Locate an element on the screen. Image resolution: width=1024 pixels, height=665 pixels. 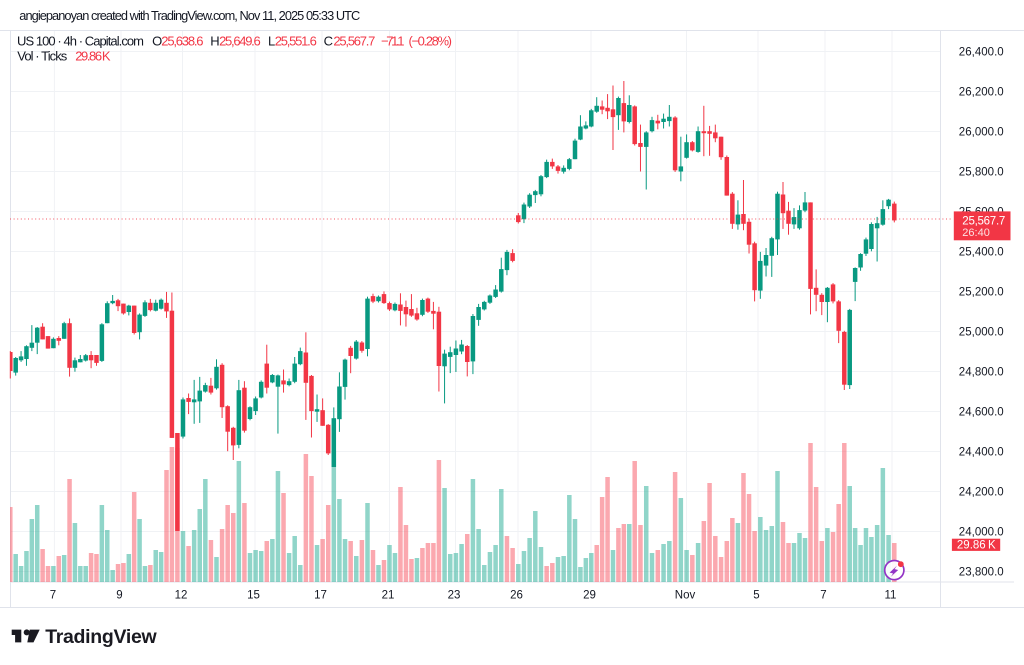
svg-text: 15 is located at coordinates (253, 596).